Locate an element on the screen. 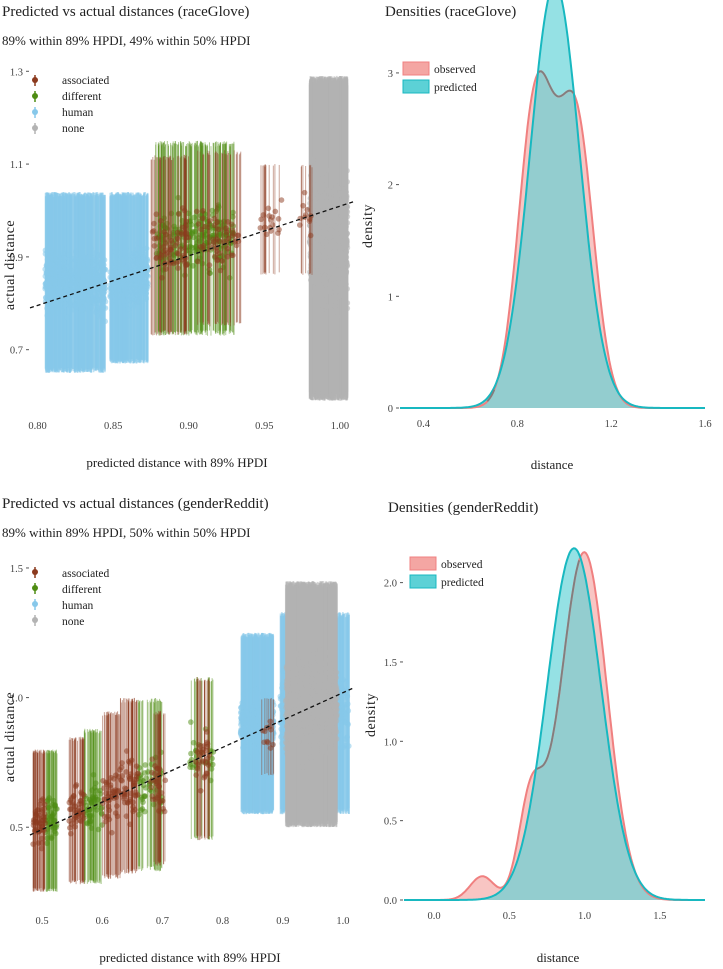 This screenshot has width=723, height=969. legend-label-human: human is located at coordinates (78, 113).